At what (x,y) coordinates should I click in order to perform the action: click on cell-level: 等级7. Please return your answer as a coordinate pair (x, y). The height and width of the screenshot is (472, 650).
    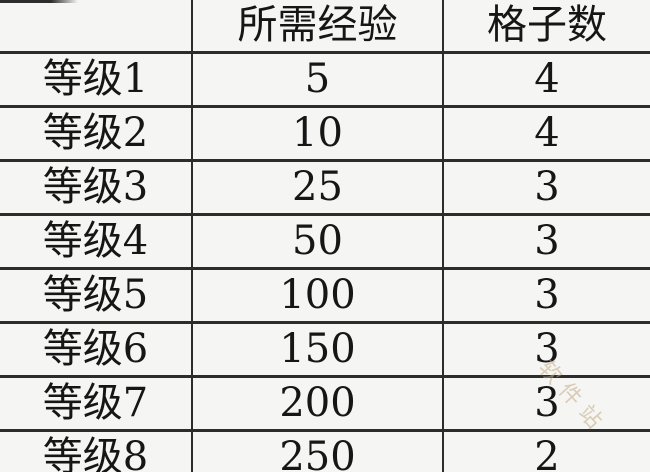
    Looking at the image, I should click on (96, 403).